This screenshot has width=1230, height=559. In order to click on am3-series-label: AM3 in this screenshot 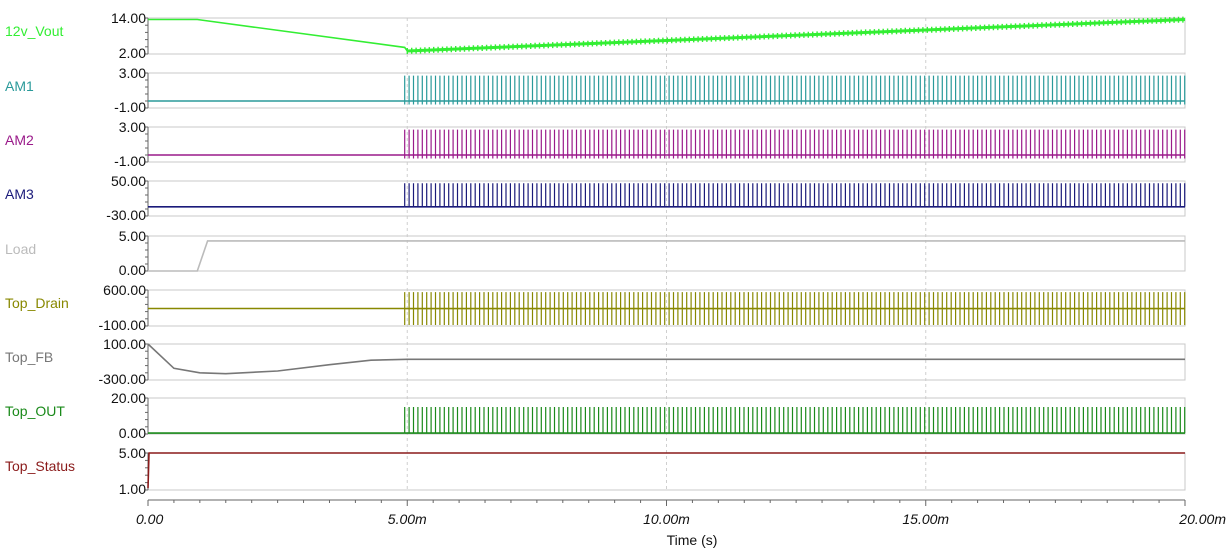, I will do `click(19, 194)`.